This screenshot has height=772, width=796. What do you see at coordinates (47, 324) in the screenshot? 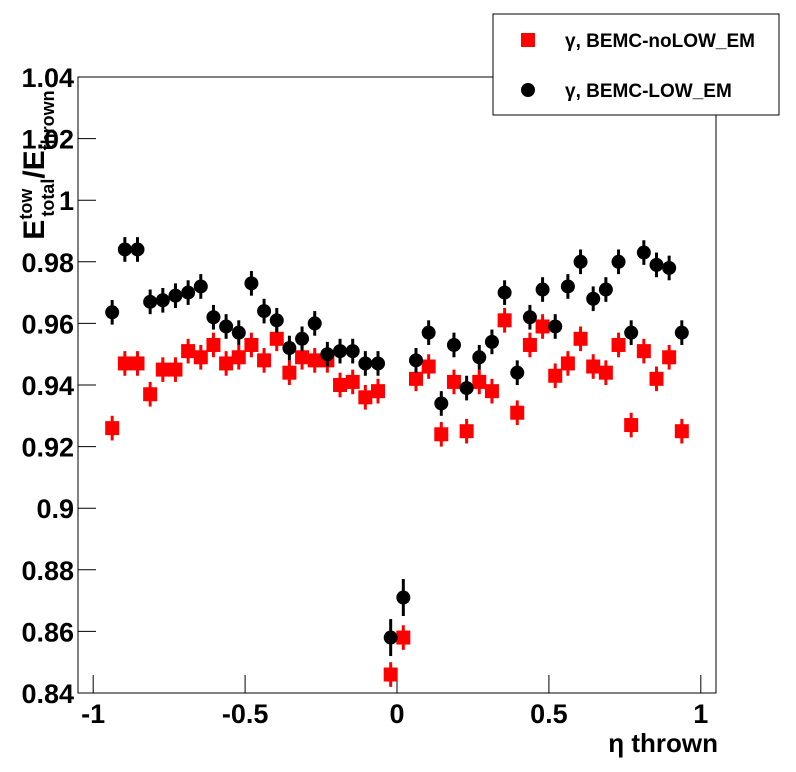
I see `y-tick-label: 0.96` at bounding box center [47, 324].